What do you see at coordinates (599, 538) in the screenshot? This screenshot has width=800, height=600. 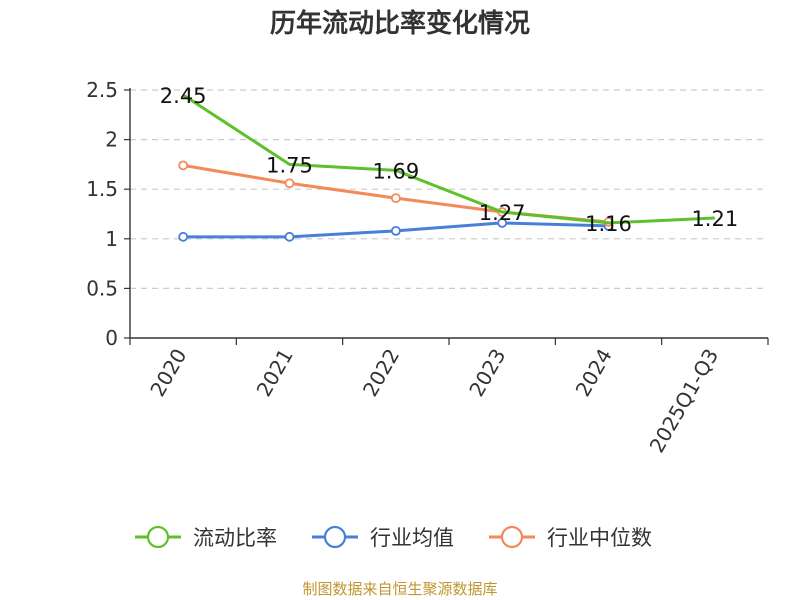 I see `legend-label: 行业中位数` at bounding box center [599, 538].